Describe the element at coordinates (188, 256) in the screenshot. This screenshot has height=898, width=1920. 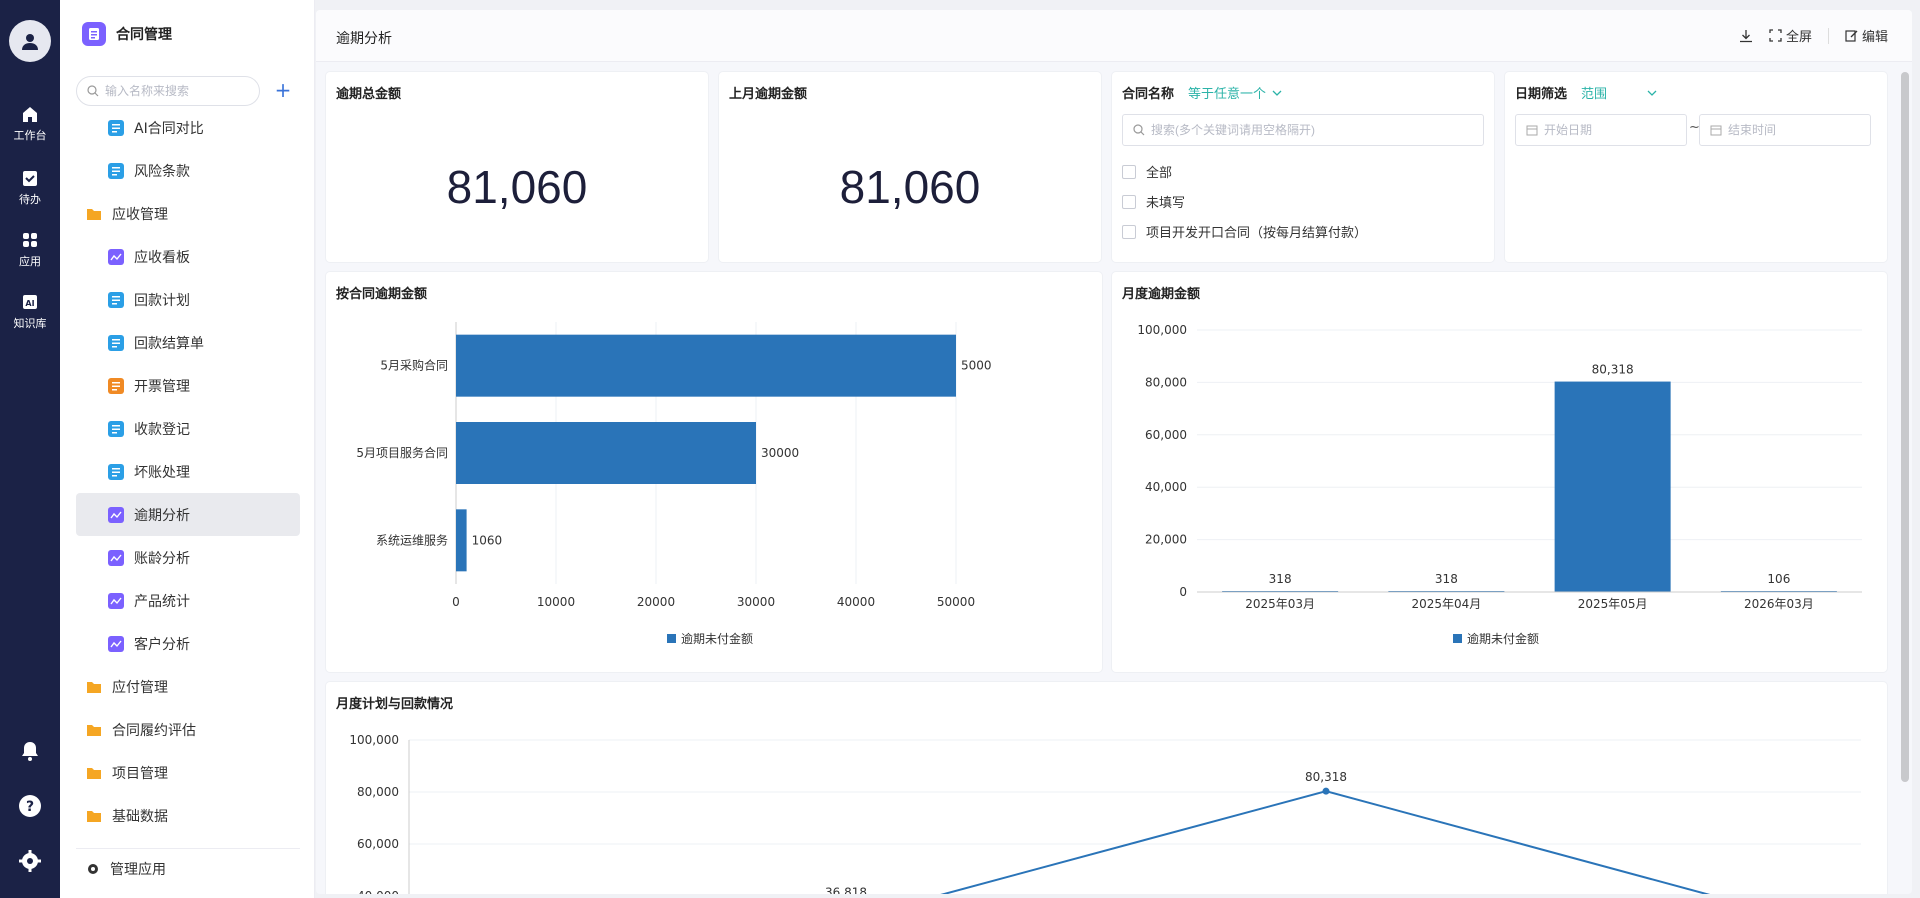
I see `sidebar-item: 应收看板` at that location.